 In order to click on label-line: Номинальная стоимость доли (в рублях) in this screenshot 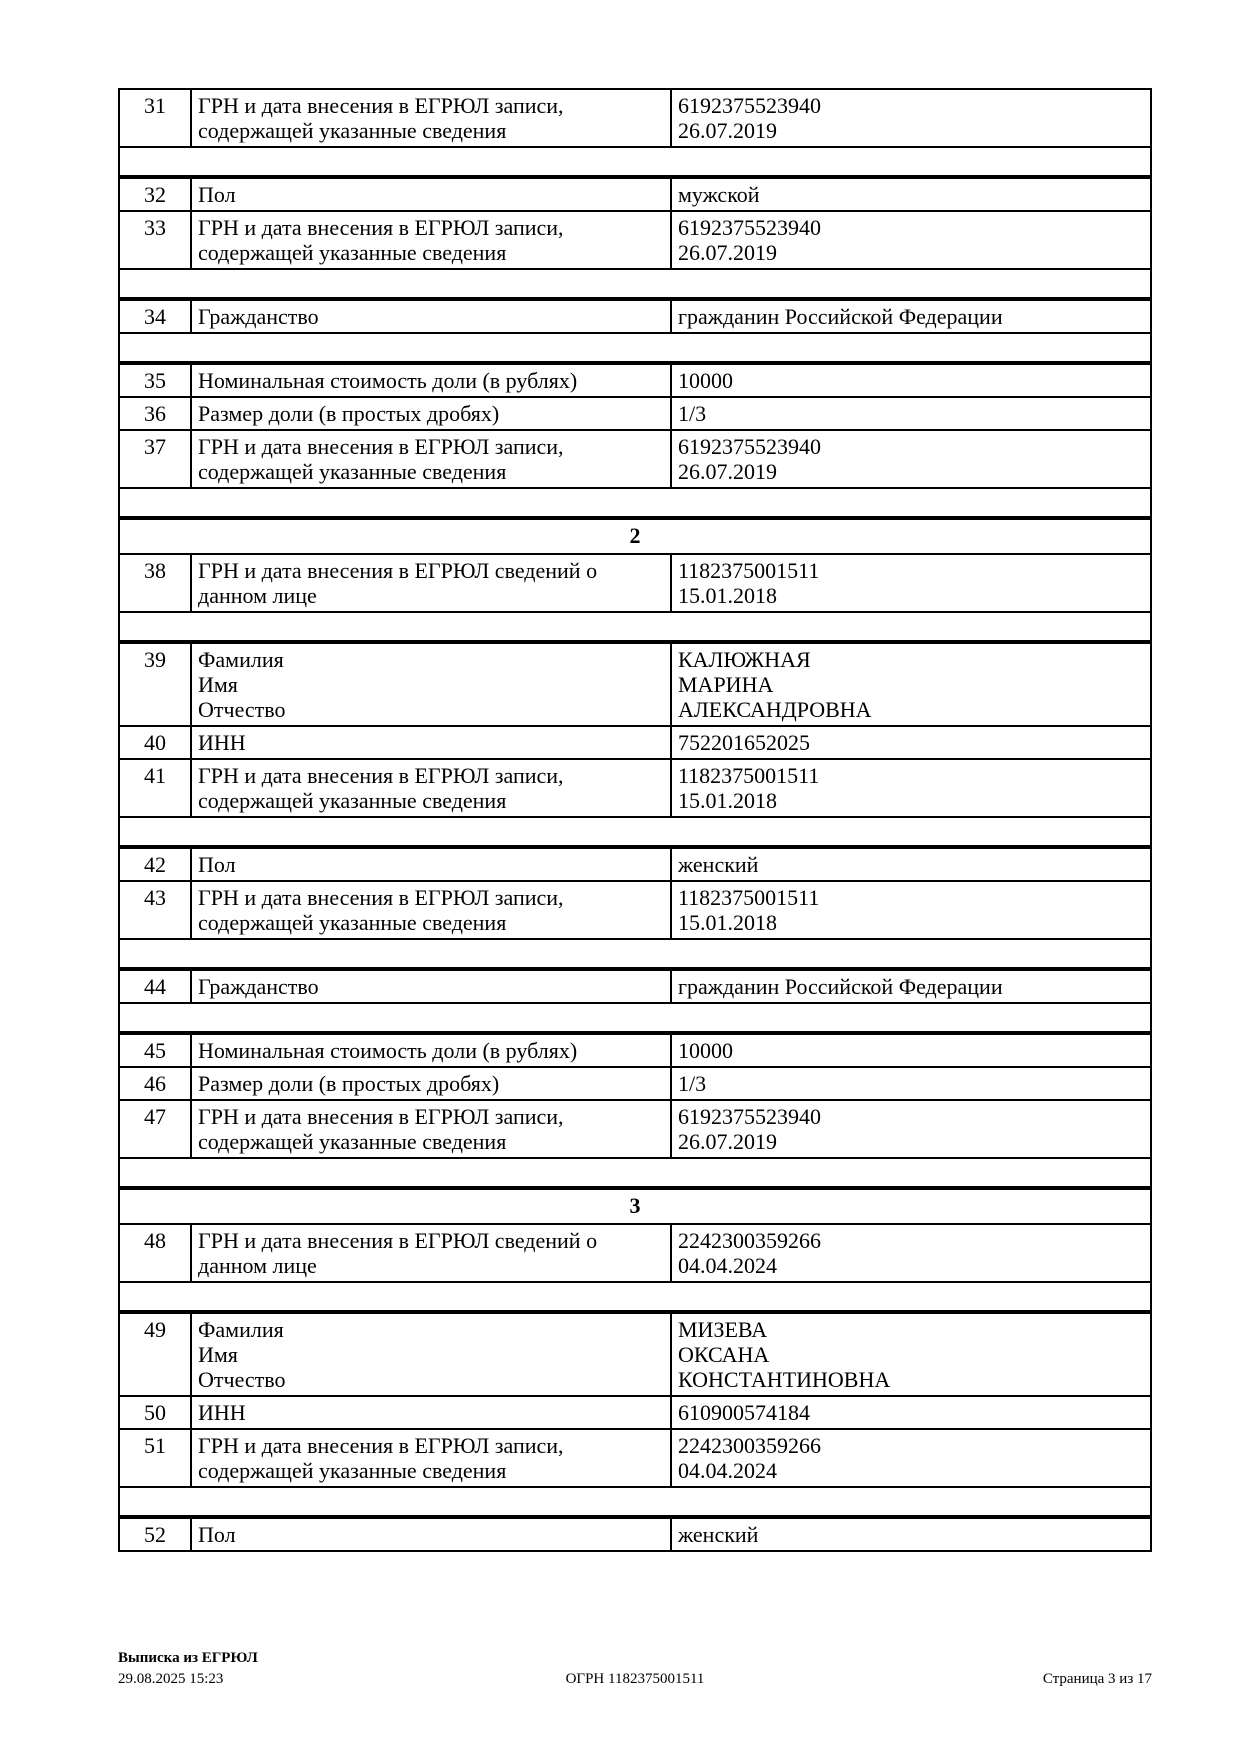, I will do `click(388, 380)`.